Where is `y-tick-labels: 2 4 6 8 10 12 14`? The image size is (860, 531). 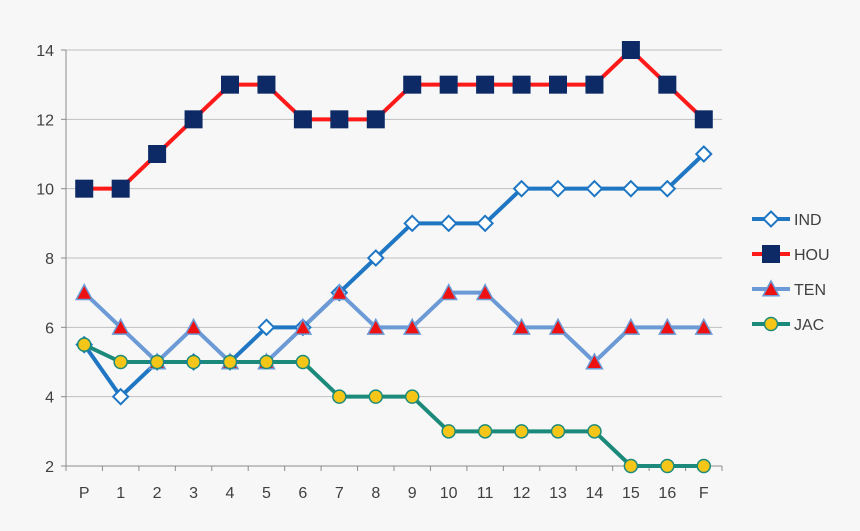
y-tick-labels: 2 4 6 8 10 12 14 is located at coordinates (45, 259).